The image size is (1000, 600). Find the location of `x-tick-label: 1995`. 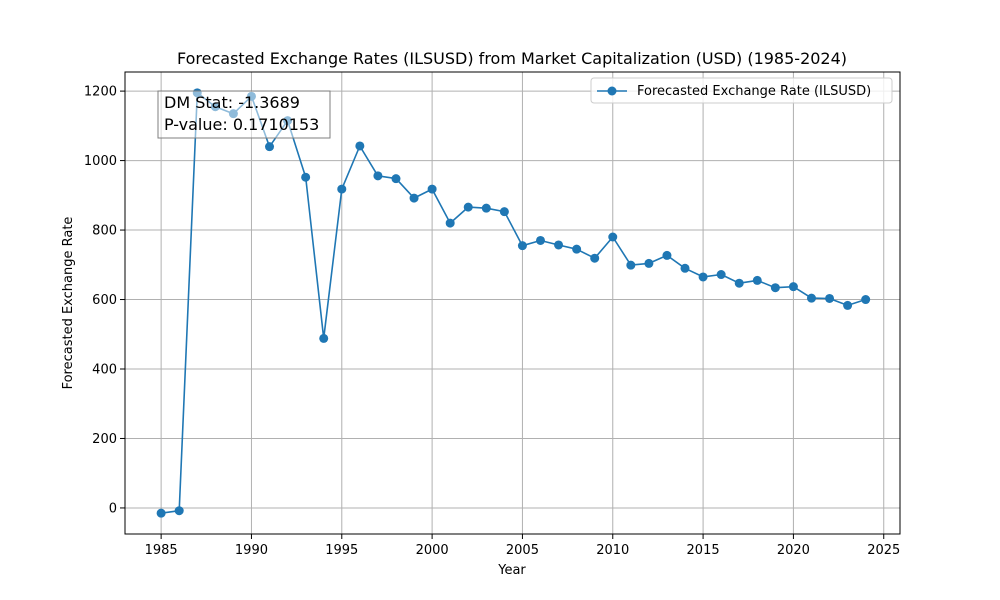

x-tick-label: 1995 is located at coordinates (341, 550).